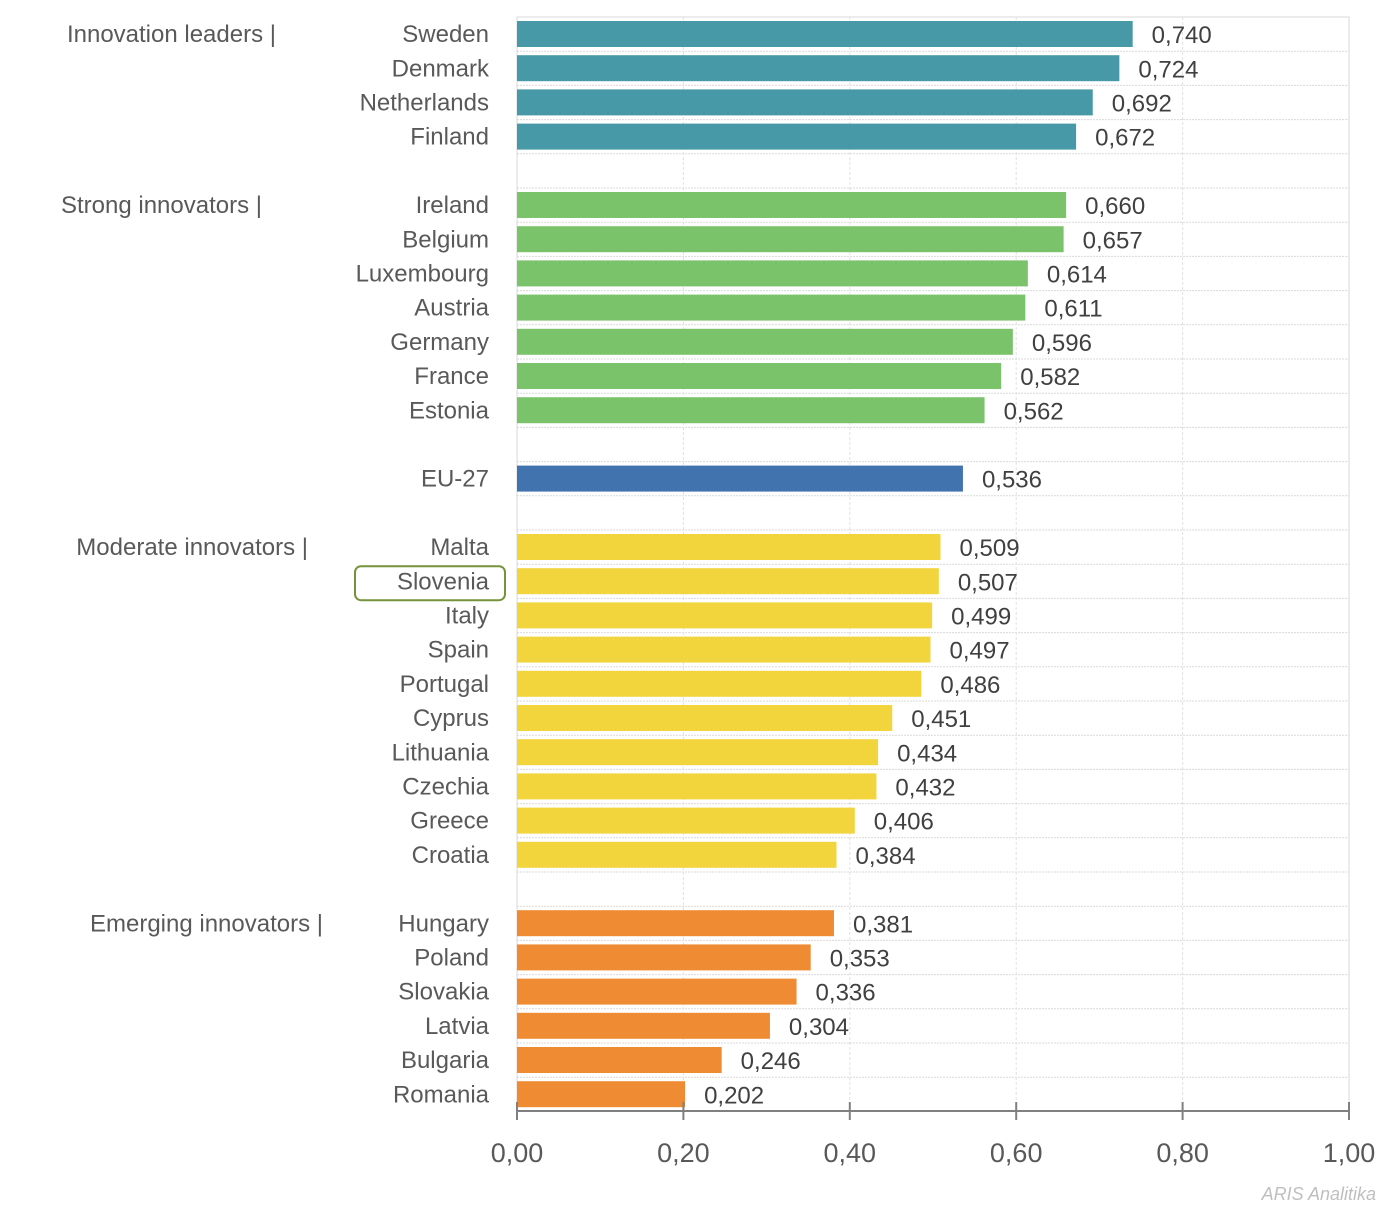 The image size is (1388, 1213). What do you see at coordinates (846, 993) in the screenshot?
I see `value-label: 0,336` at bounding box center [846, 993].